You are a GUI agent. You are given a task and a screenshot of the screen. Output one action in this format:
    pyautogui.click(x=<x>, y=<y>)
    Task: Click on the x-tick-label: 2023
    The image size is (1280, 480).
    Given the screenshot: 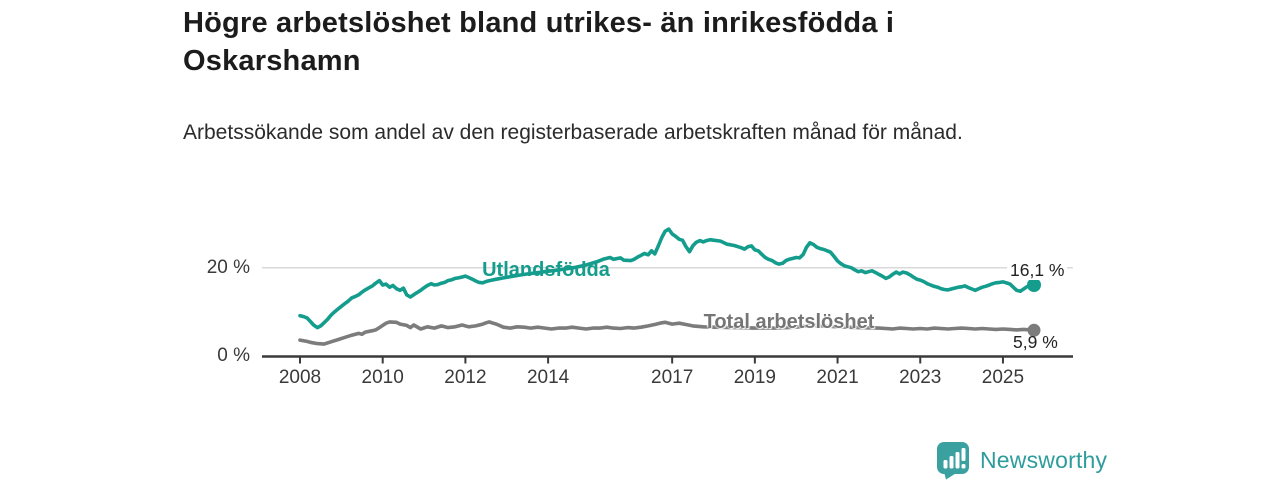 What is the action you would take?
    pyautogui.click(x=920, y=377)
    